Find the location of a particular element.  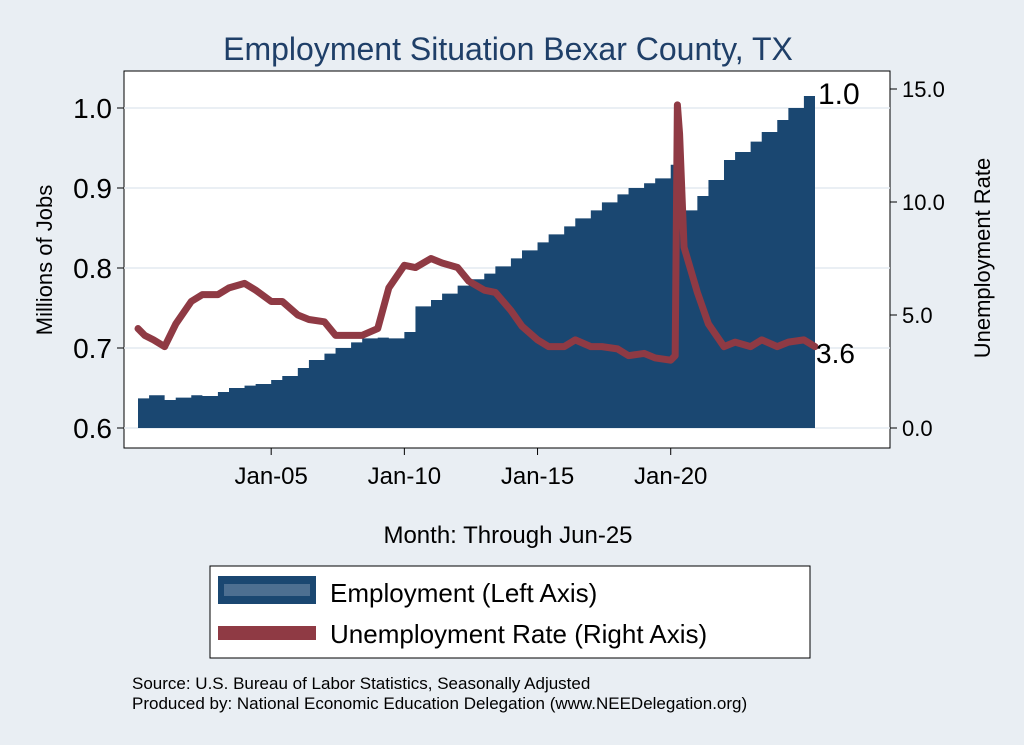

y-left-tick-label-0: 0.6 is located at coordinates (92, 428).